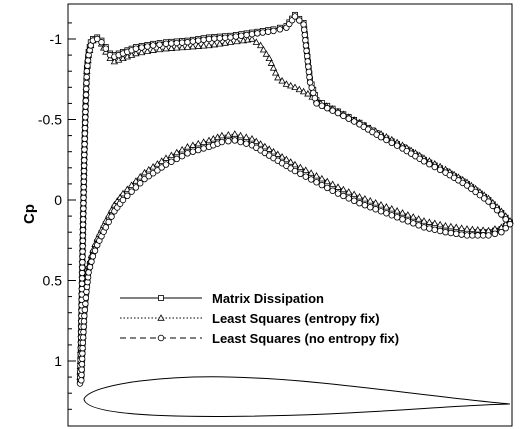 Image resolution: width=522 pixels, height=429 pixels. Describe the element at coordinates (50, 120) in the screenshot. I see `y-tick-label: -0.5` at that location.